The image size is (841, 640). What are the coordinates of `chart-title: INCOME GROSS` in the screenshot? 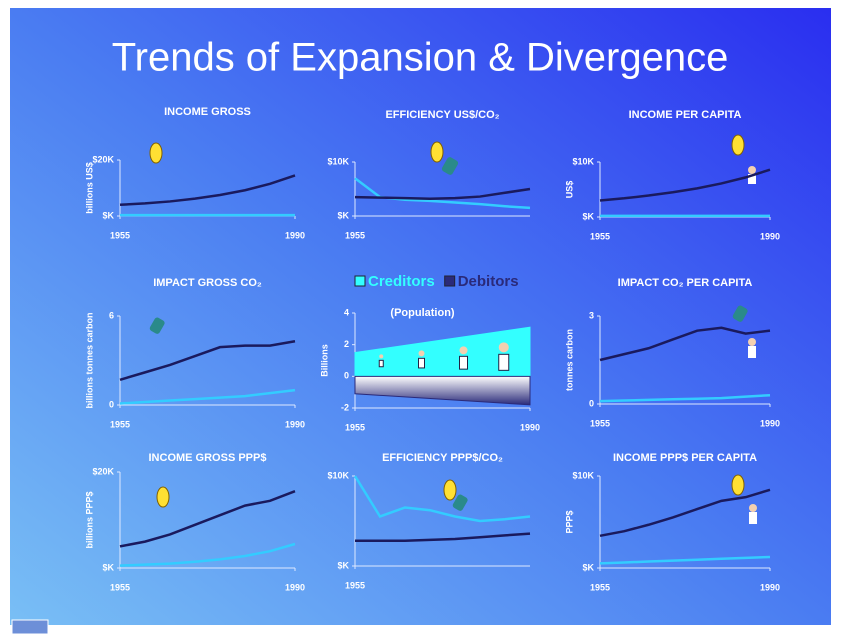 It's located at (207, 112).